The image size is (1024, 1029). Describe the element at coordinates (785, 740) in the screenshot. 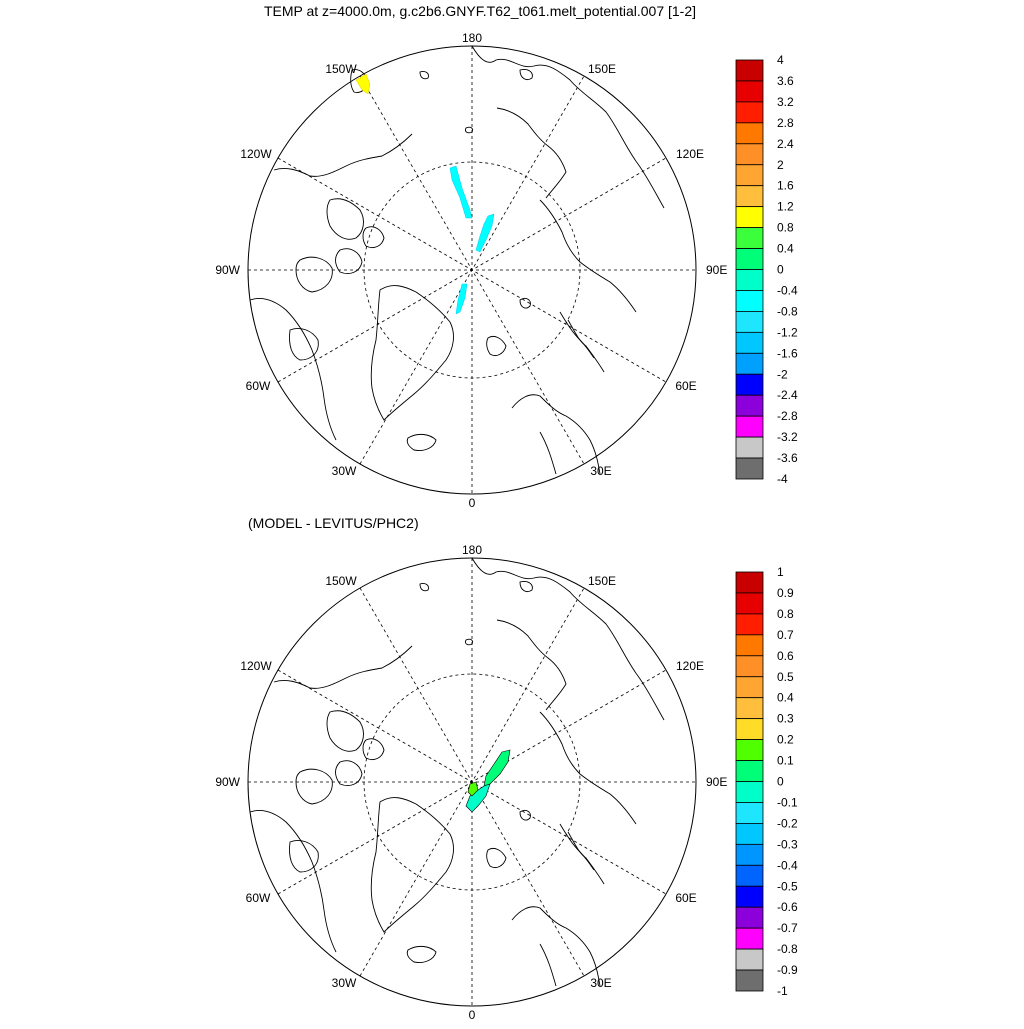

I see `colorbar-tick-label: 0.2` at that location.